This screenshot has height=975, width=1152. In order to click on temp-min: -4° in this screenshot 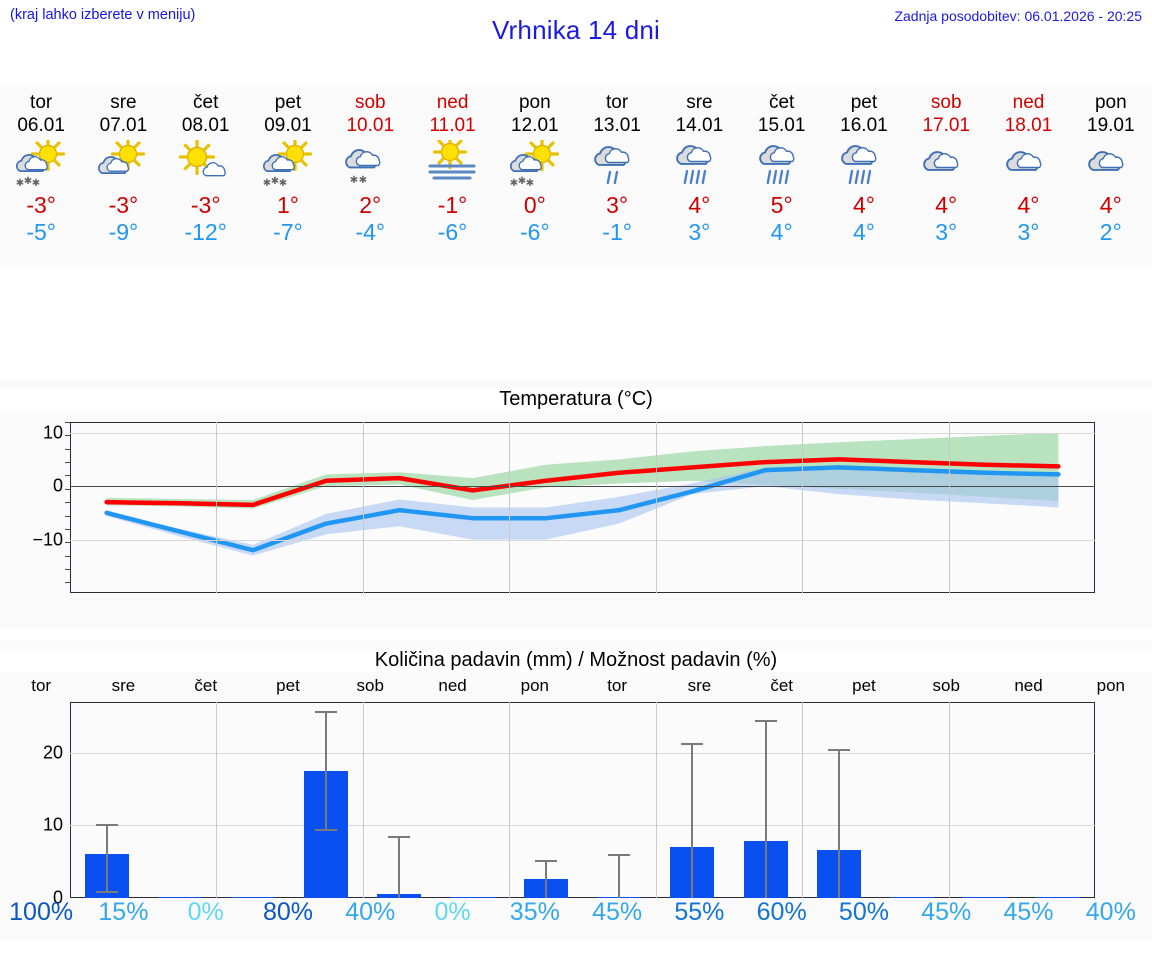, I will do `click(370, 232)`.